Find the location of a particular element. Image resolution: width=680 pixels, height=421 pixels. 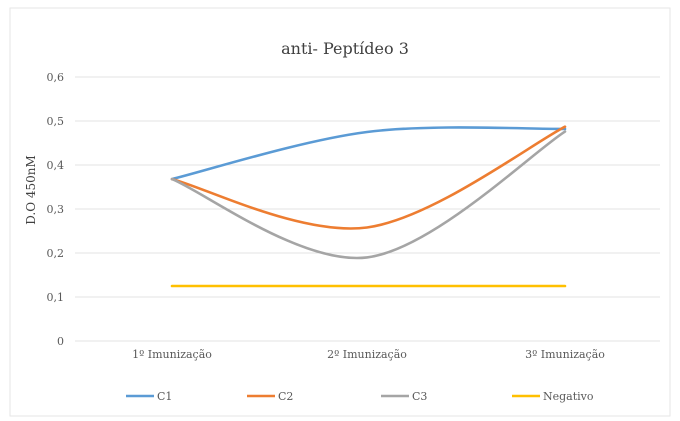

series-line-c2 is located at coordinates (368, 177).